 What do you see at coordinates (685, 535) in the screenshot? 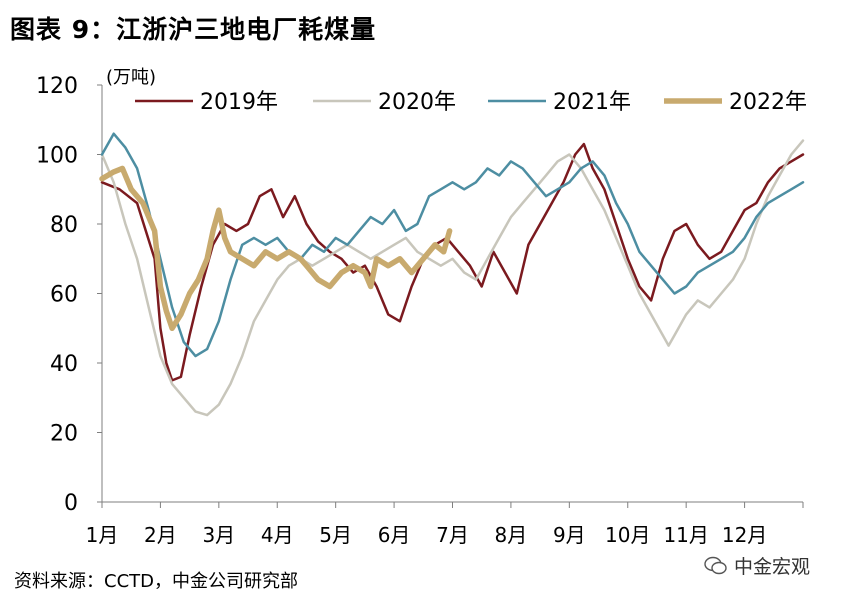
I see `x-tick-label: 11月` at bounding box center [685, 535].